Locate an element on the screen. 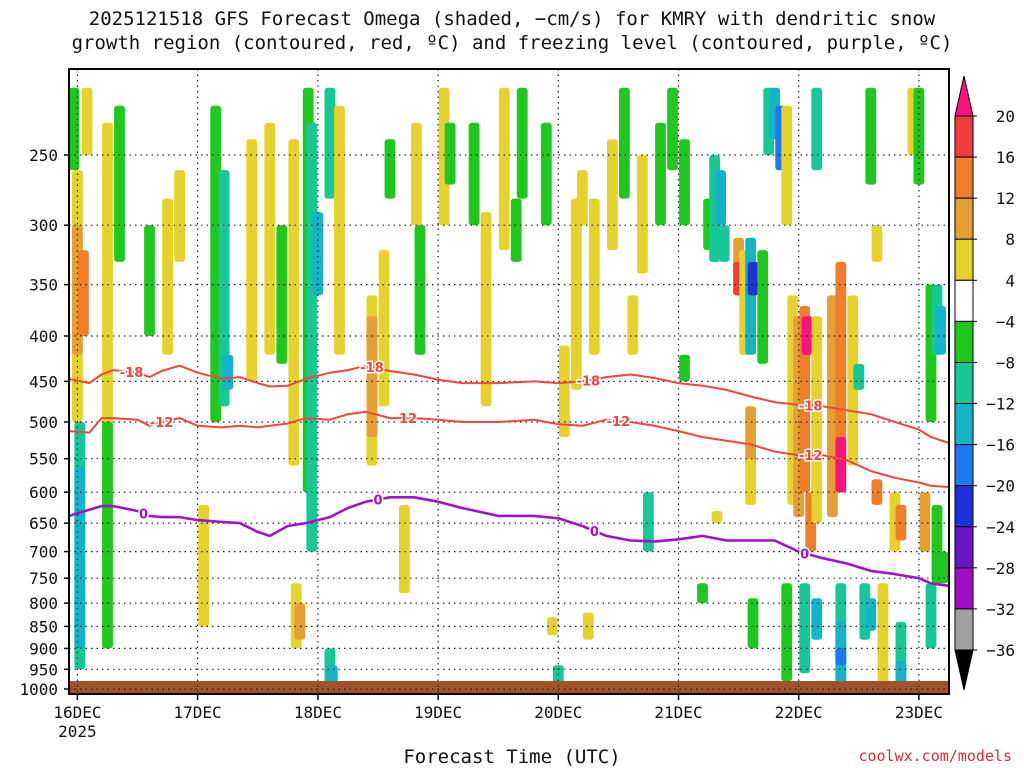  colorbar-tick-label: −20 is located at coordinates (1000, 486).